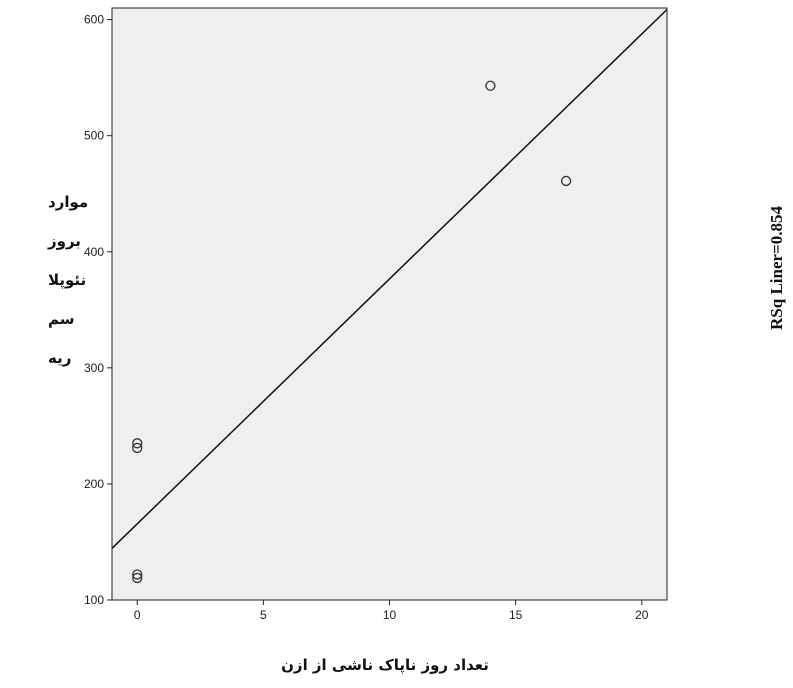 The height and width of the screenshot is (688, 793). I want to click on y-axis-label-line: موارد, so click(68, 202).